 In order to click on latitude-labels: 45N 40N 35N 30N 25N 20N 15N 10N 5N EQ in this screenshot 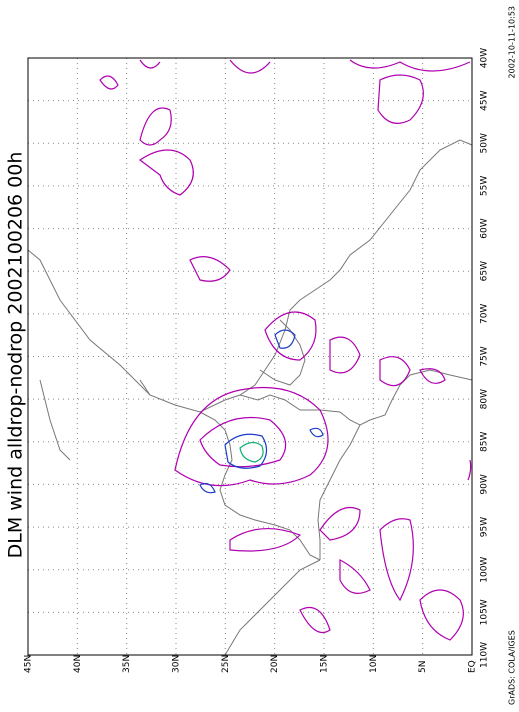, I will do `click(251, 664)`.